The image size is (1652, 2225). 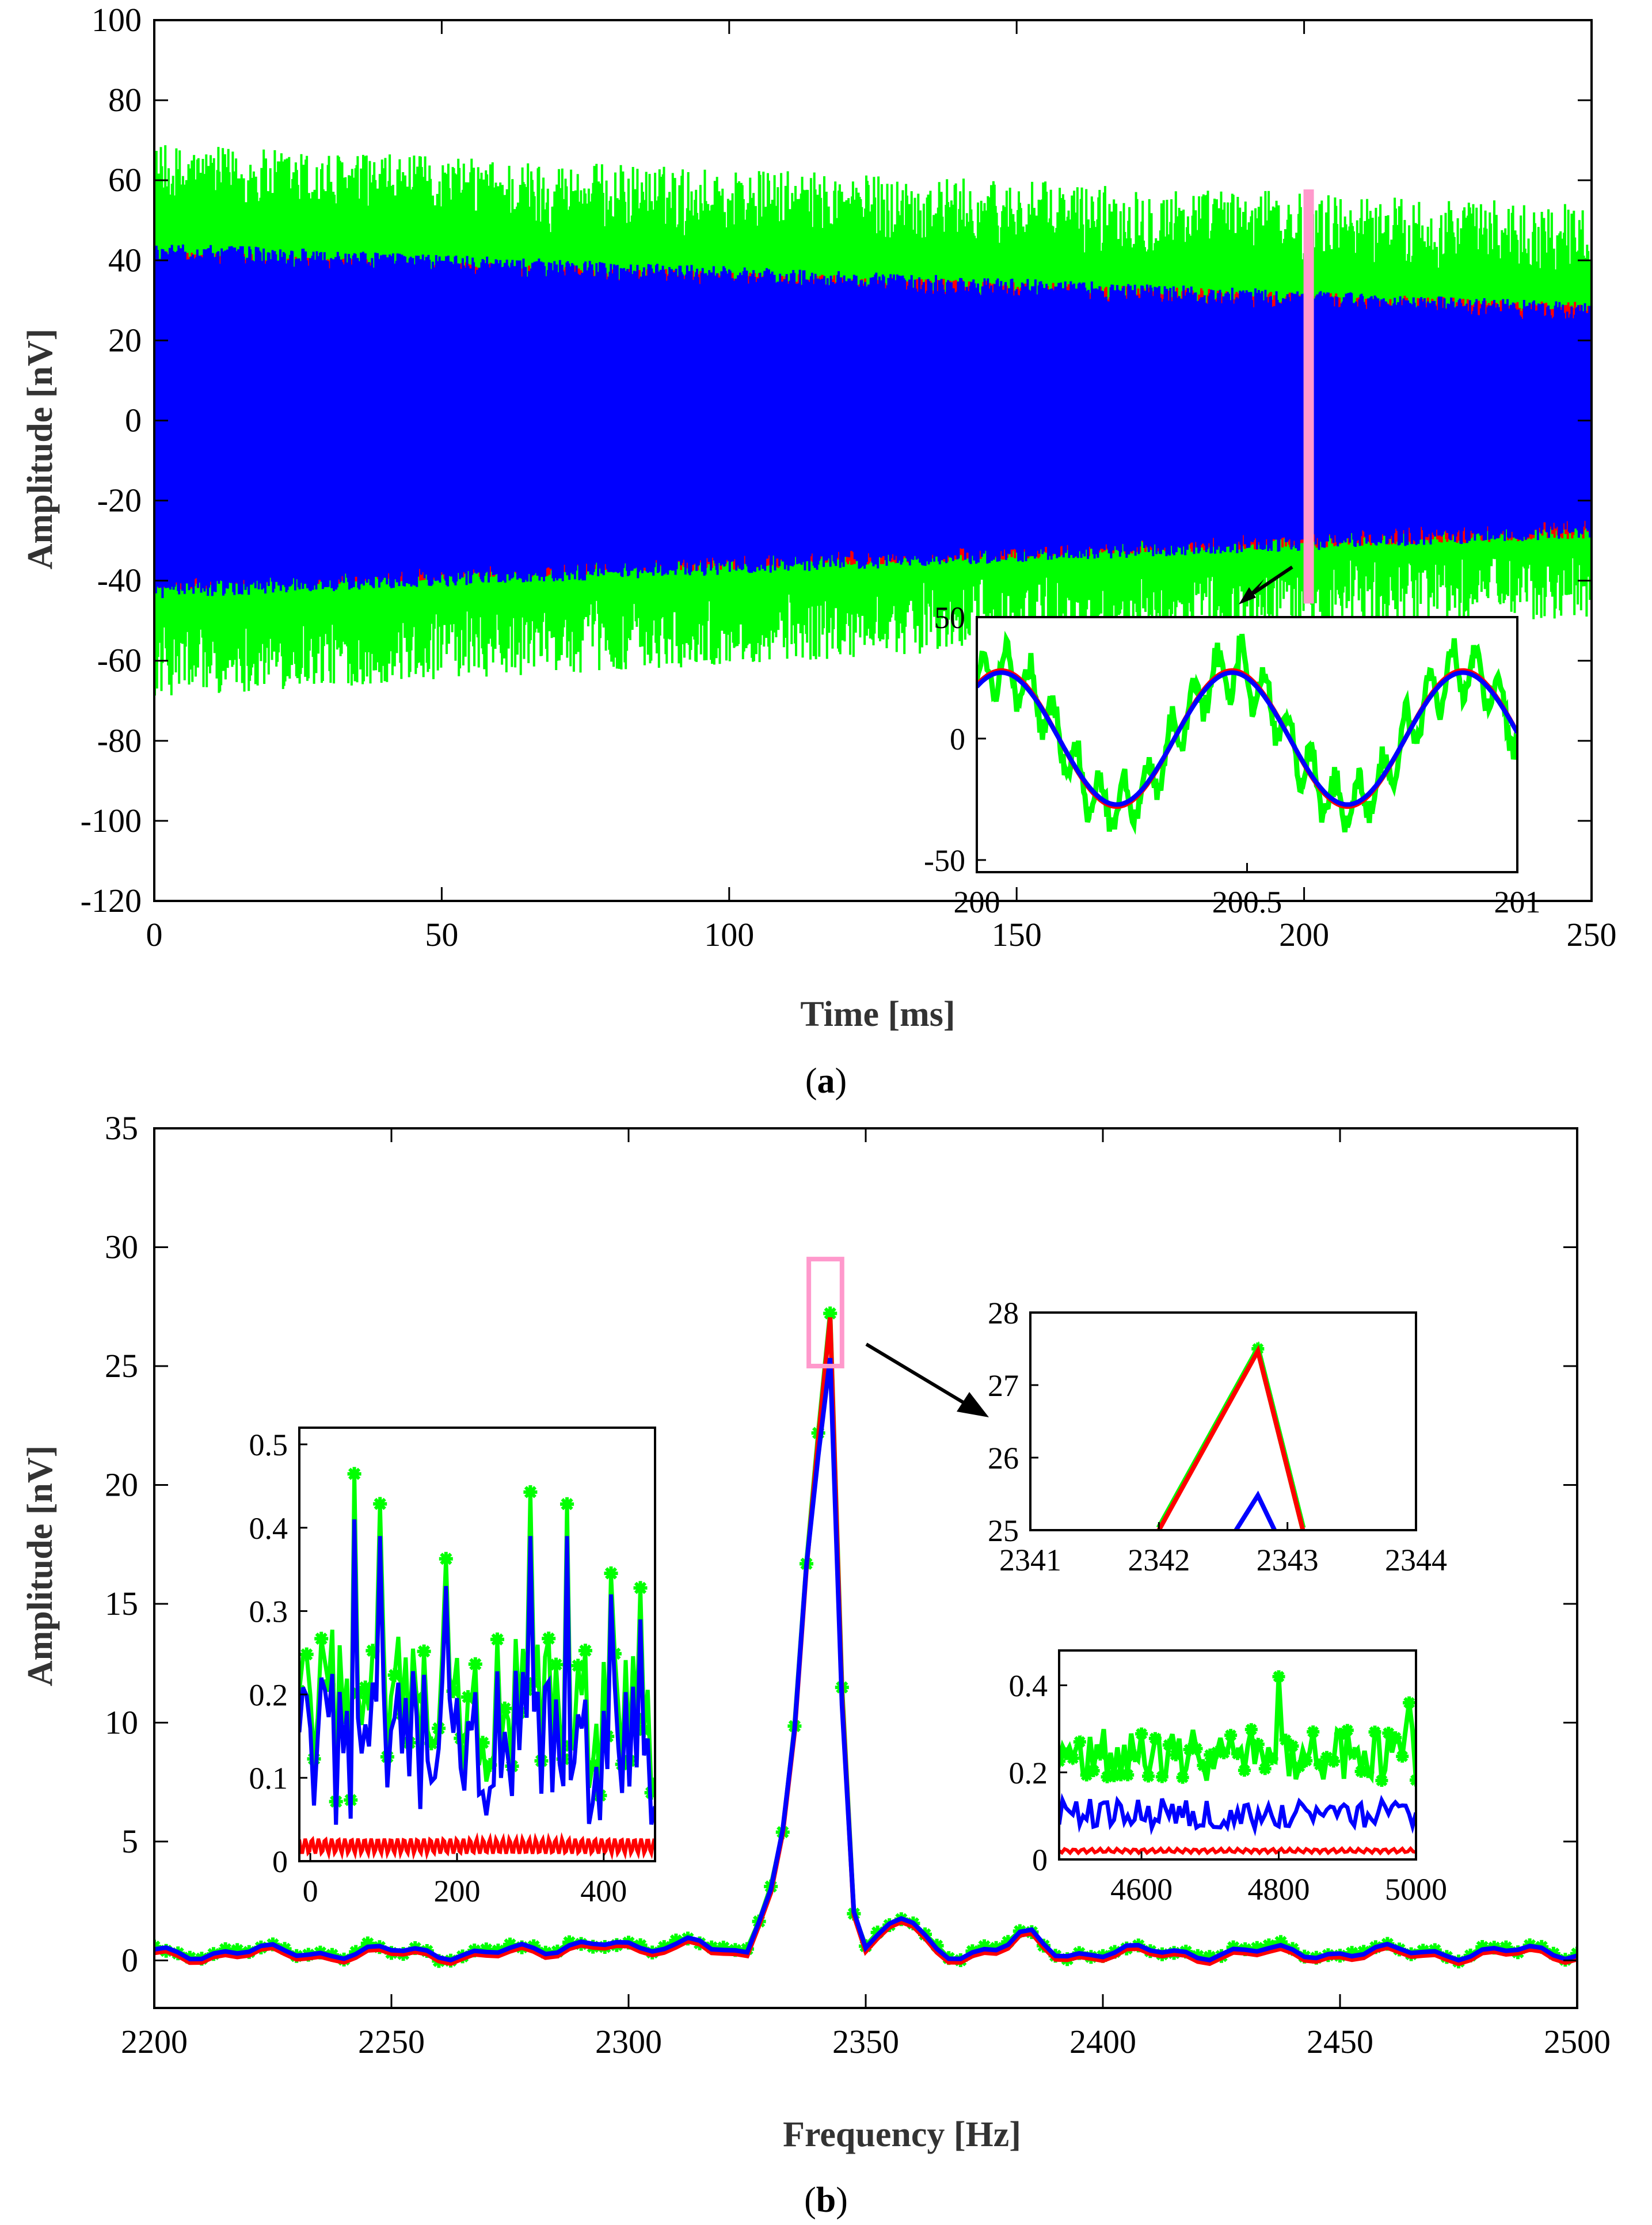 I want to click on inset-b3-series, so click(x=1237, y=1763).